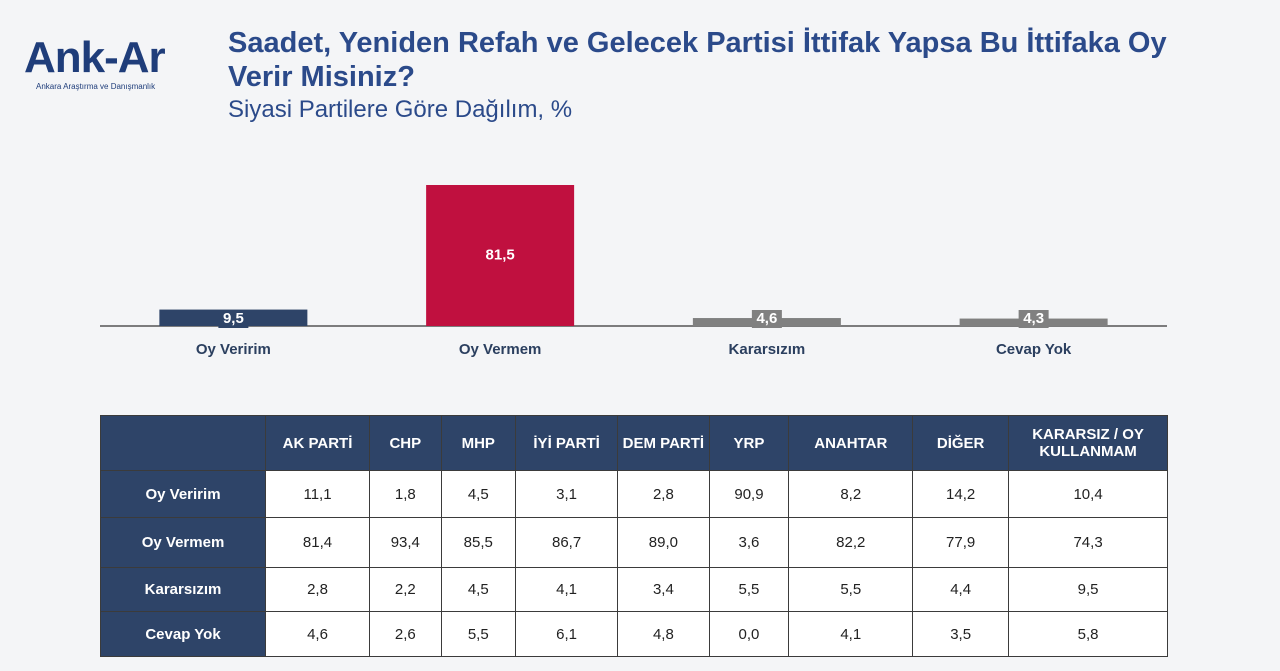 This screenshot has width=1280, height=671. I want to click on table-cell: 74,3, so click(1088, 542).